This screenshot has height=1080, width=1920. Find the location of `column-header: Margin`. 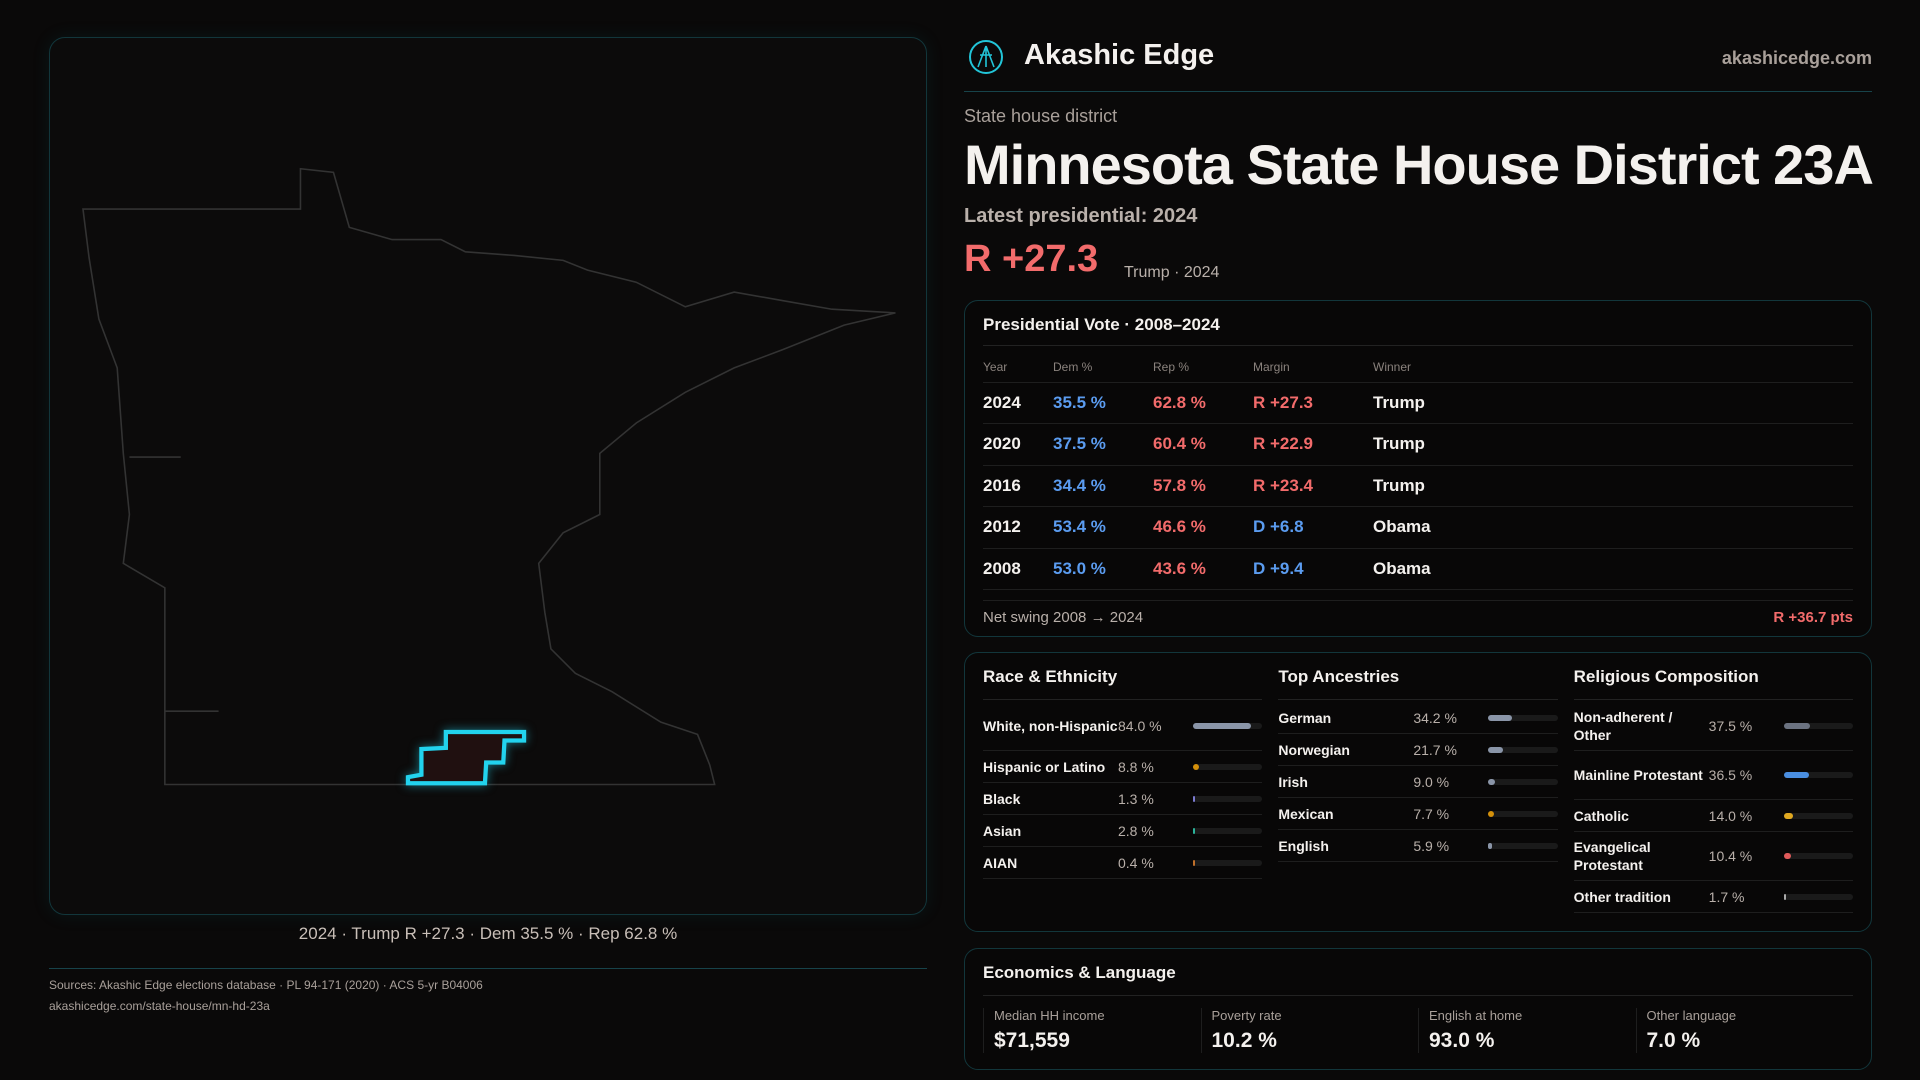

column-header: Margin is located at coordinates (1313, 367).